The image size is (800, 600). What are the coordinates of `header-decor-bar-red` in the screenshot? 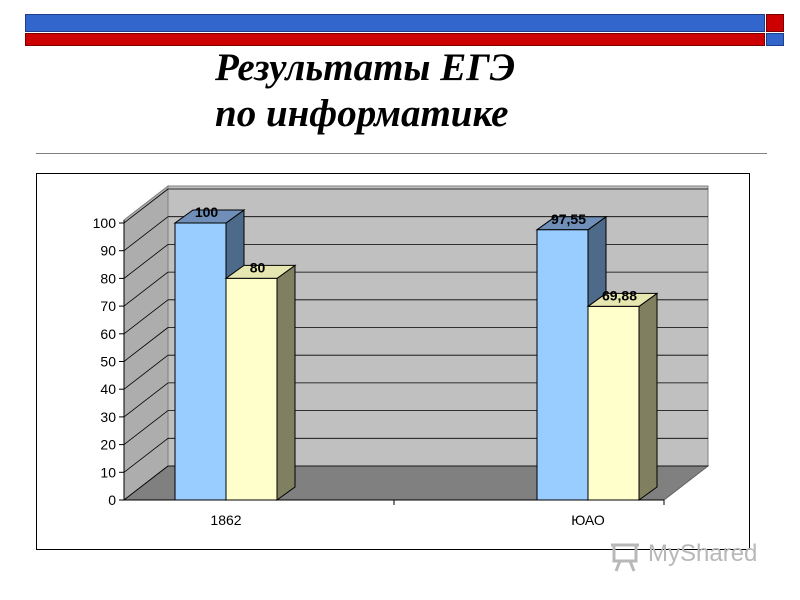 It's located at (395, 39).